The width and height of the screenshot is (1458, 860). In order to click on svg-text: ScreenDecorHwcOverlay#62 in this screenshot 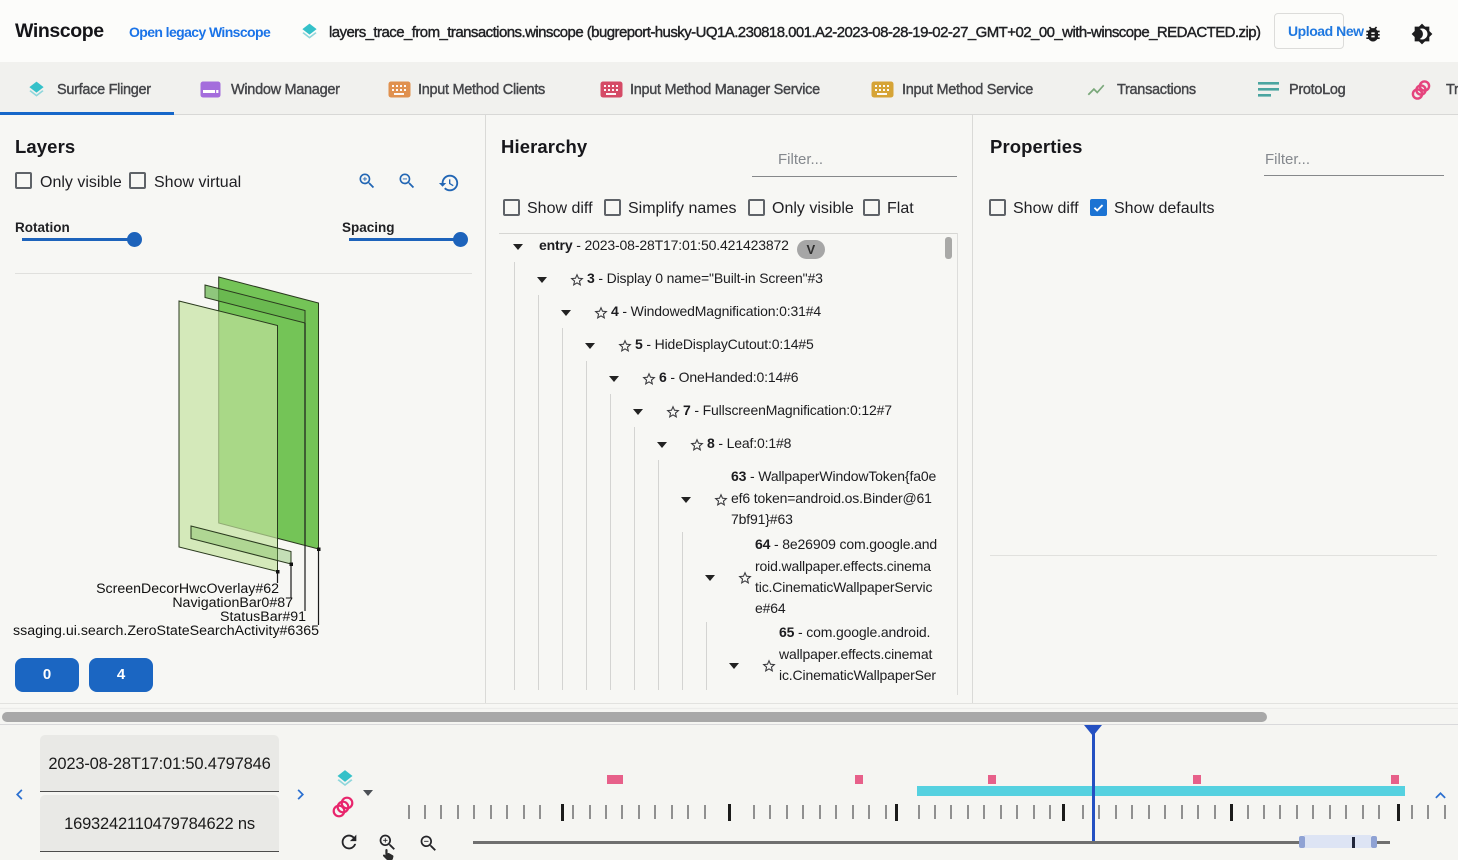, I will do `click(187, 589)`.